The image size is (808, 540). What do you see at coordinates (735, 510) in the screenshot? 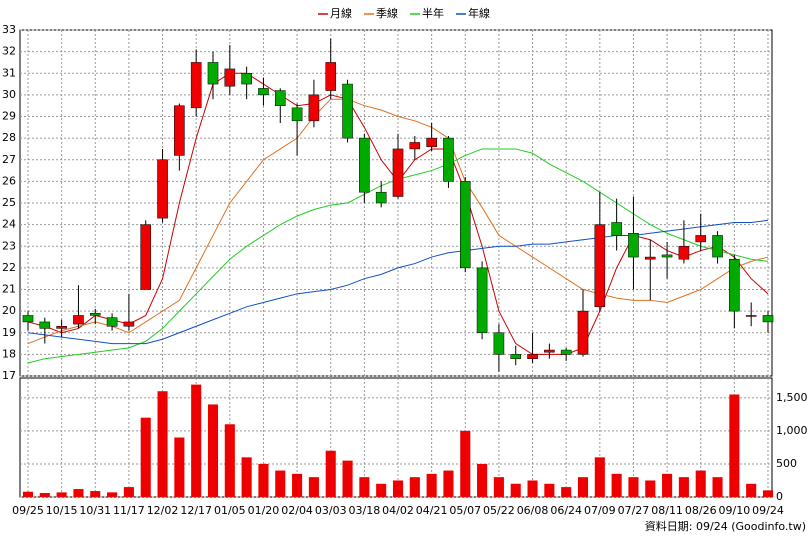
I see `x-tick-label: 09/10` at bounding box center [735, 510].